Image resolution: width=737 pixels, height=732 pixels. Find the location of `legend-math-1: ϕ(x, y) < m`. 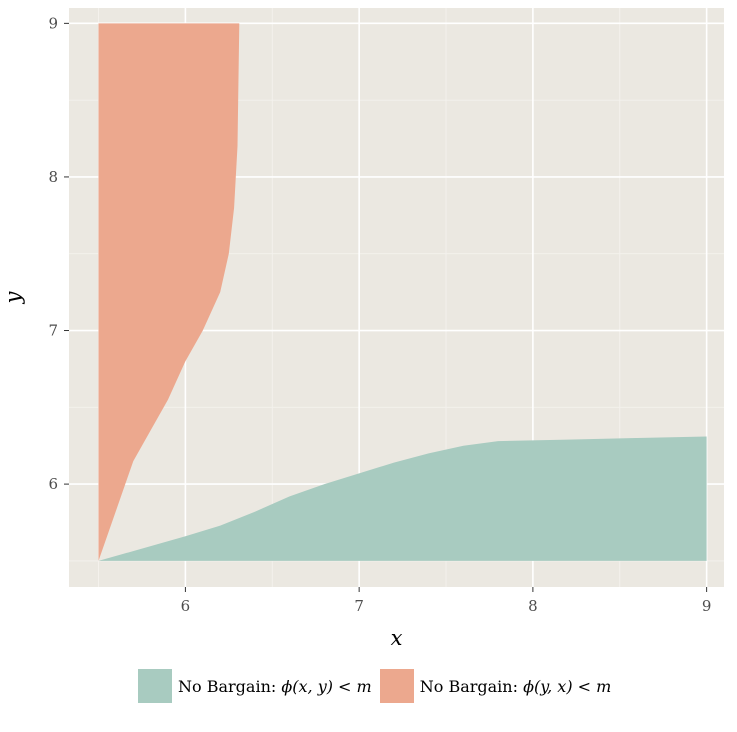

legend-math-1: ϕ(x, y) < m is located at coordinates (326, 686).